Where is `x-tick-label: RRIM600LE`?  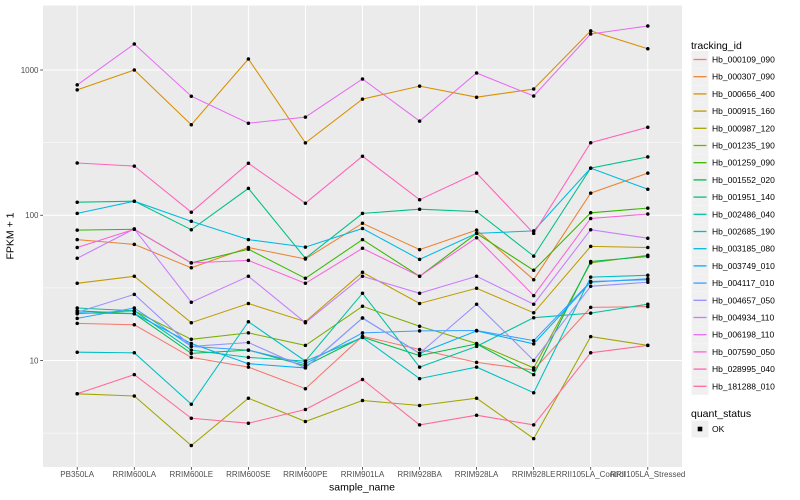
x-tick-label: RRIM600LE is located at coordinates (192, 474).